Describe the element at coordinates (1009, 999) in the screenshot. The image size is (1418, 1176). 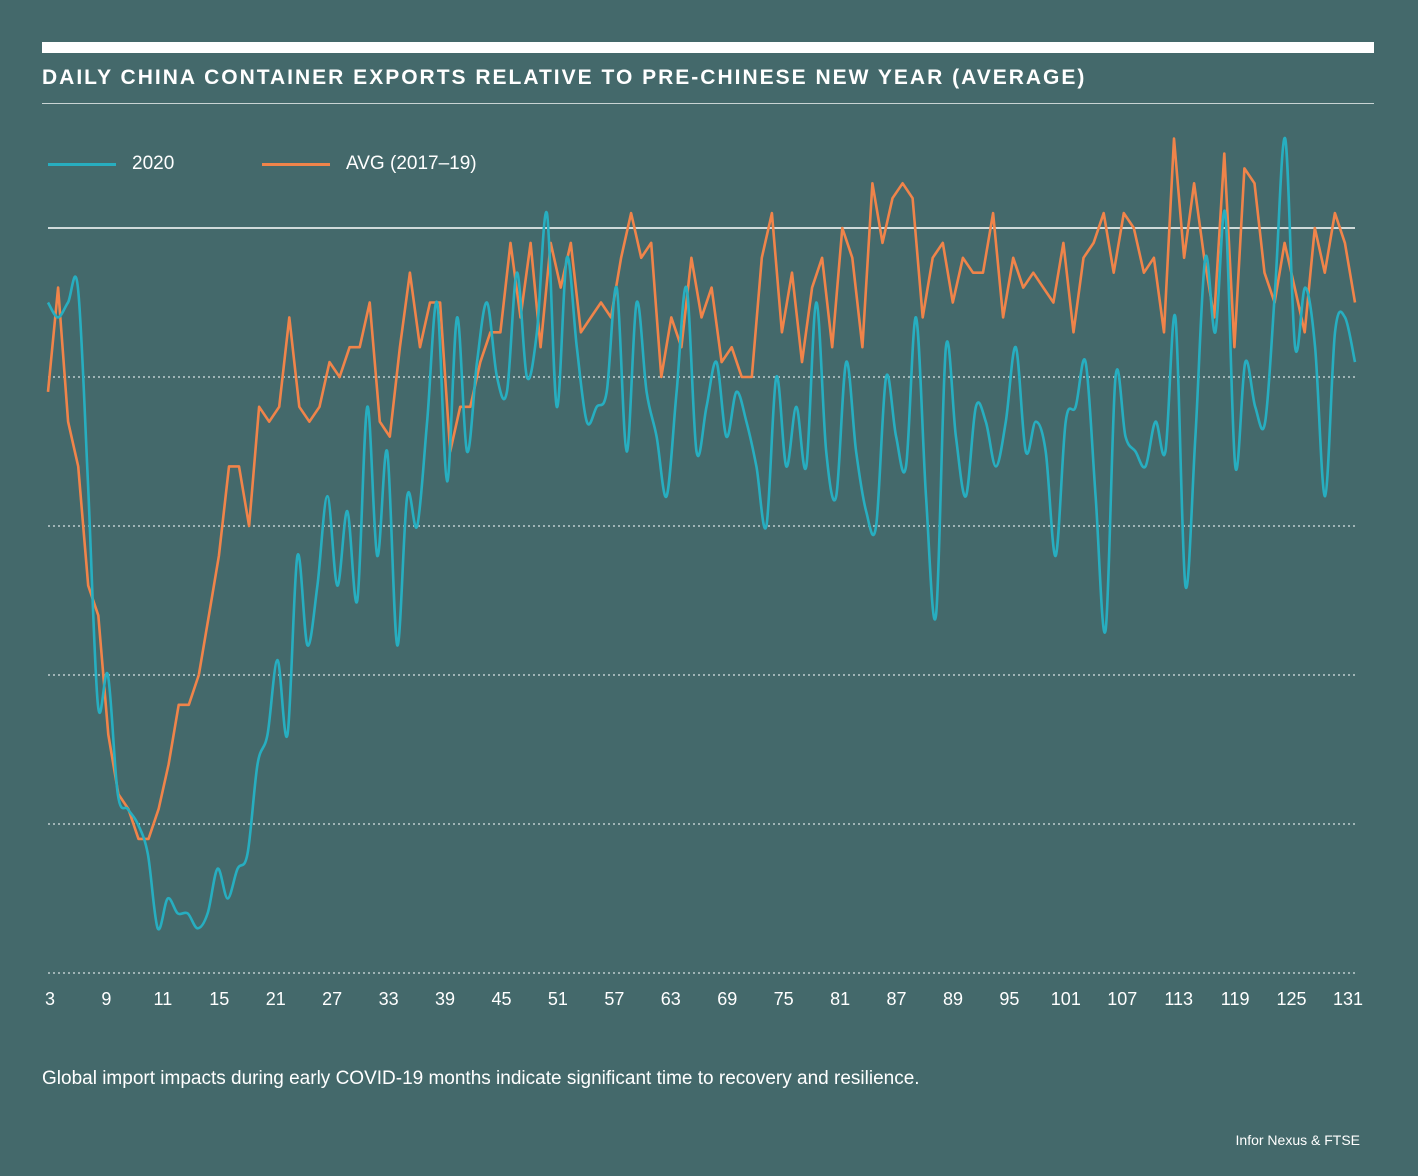
I see `x-tick-label: 95` at that location.